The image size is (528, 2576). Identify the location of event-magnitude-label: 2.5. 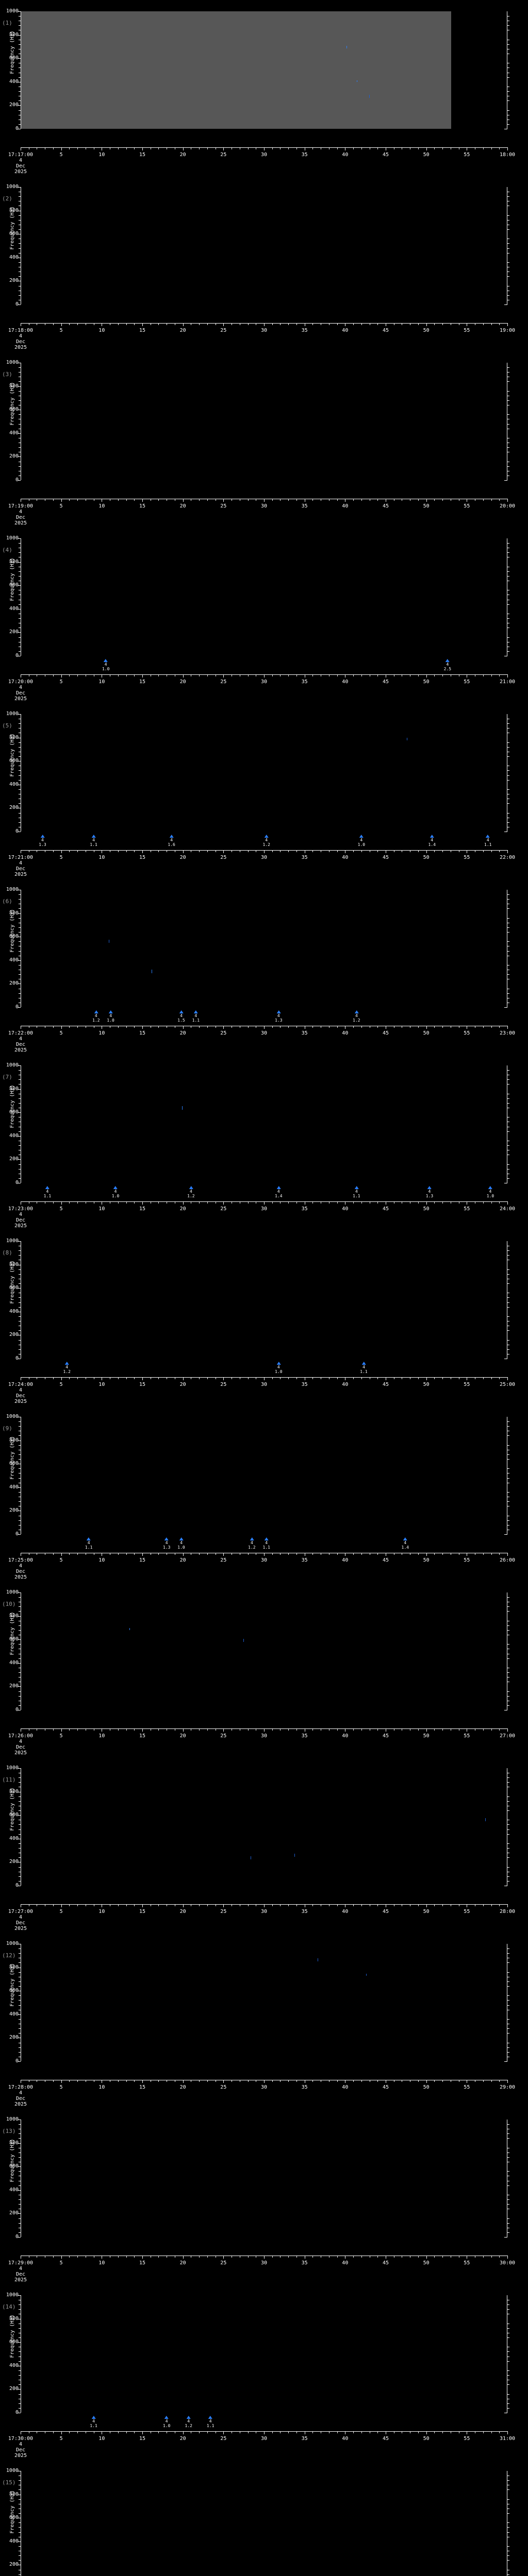
(447, 669).